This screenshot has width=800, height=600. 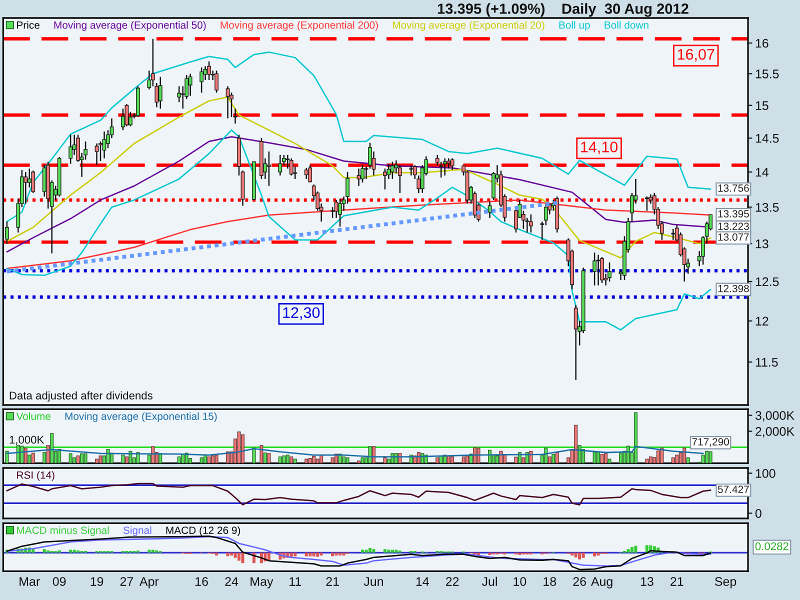 I want to click on x-tick-label: Jul, so click(x=489, y=581).